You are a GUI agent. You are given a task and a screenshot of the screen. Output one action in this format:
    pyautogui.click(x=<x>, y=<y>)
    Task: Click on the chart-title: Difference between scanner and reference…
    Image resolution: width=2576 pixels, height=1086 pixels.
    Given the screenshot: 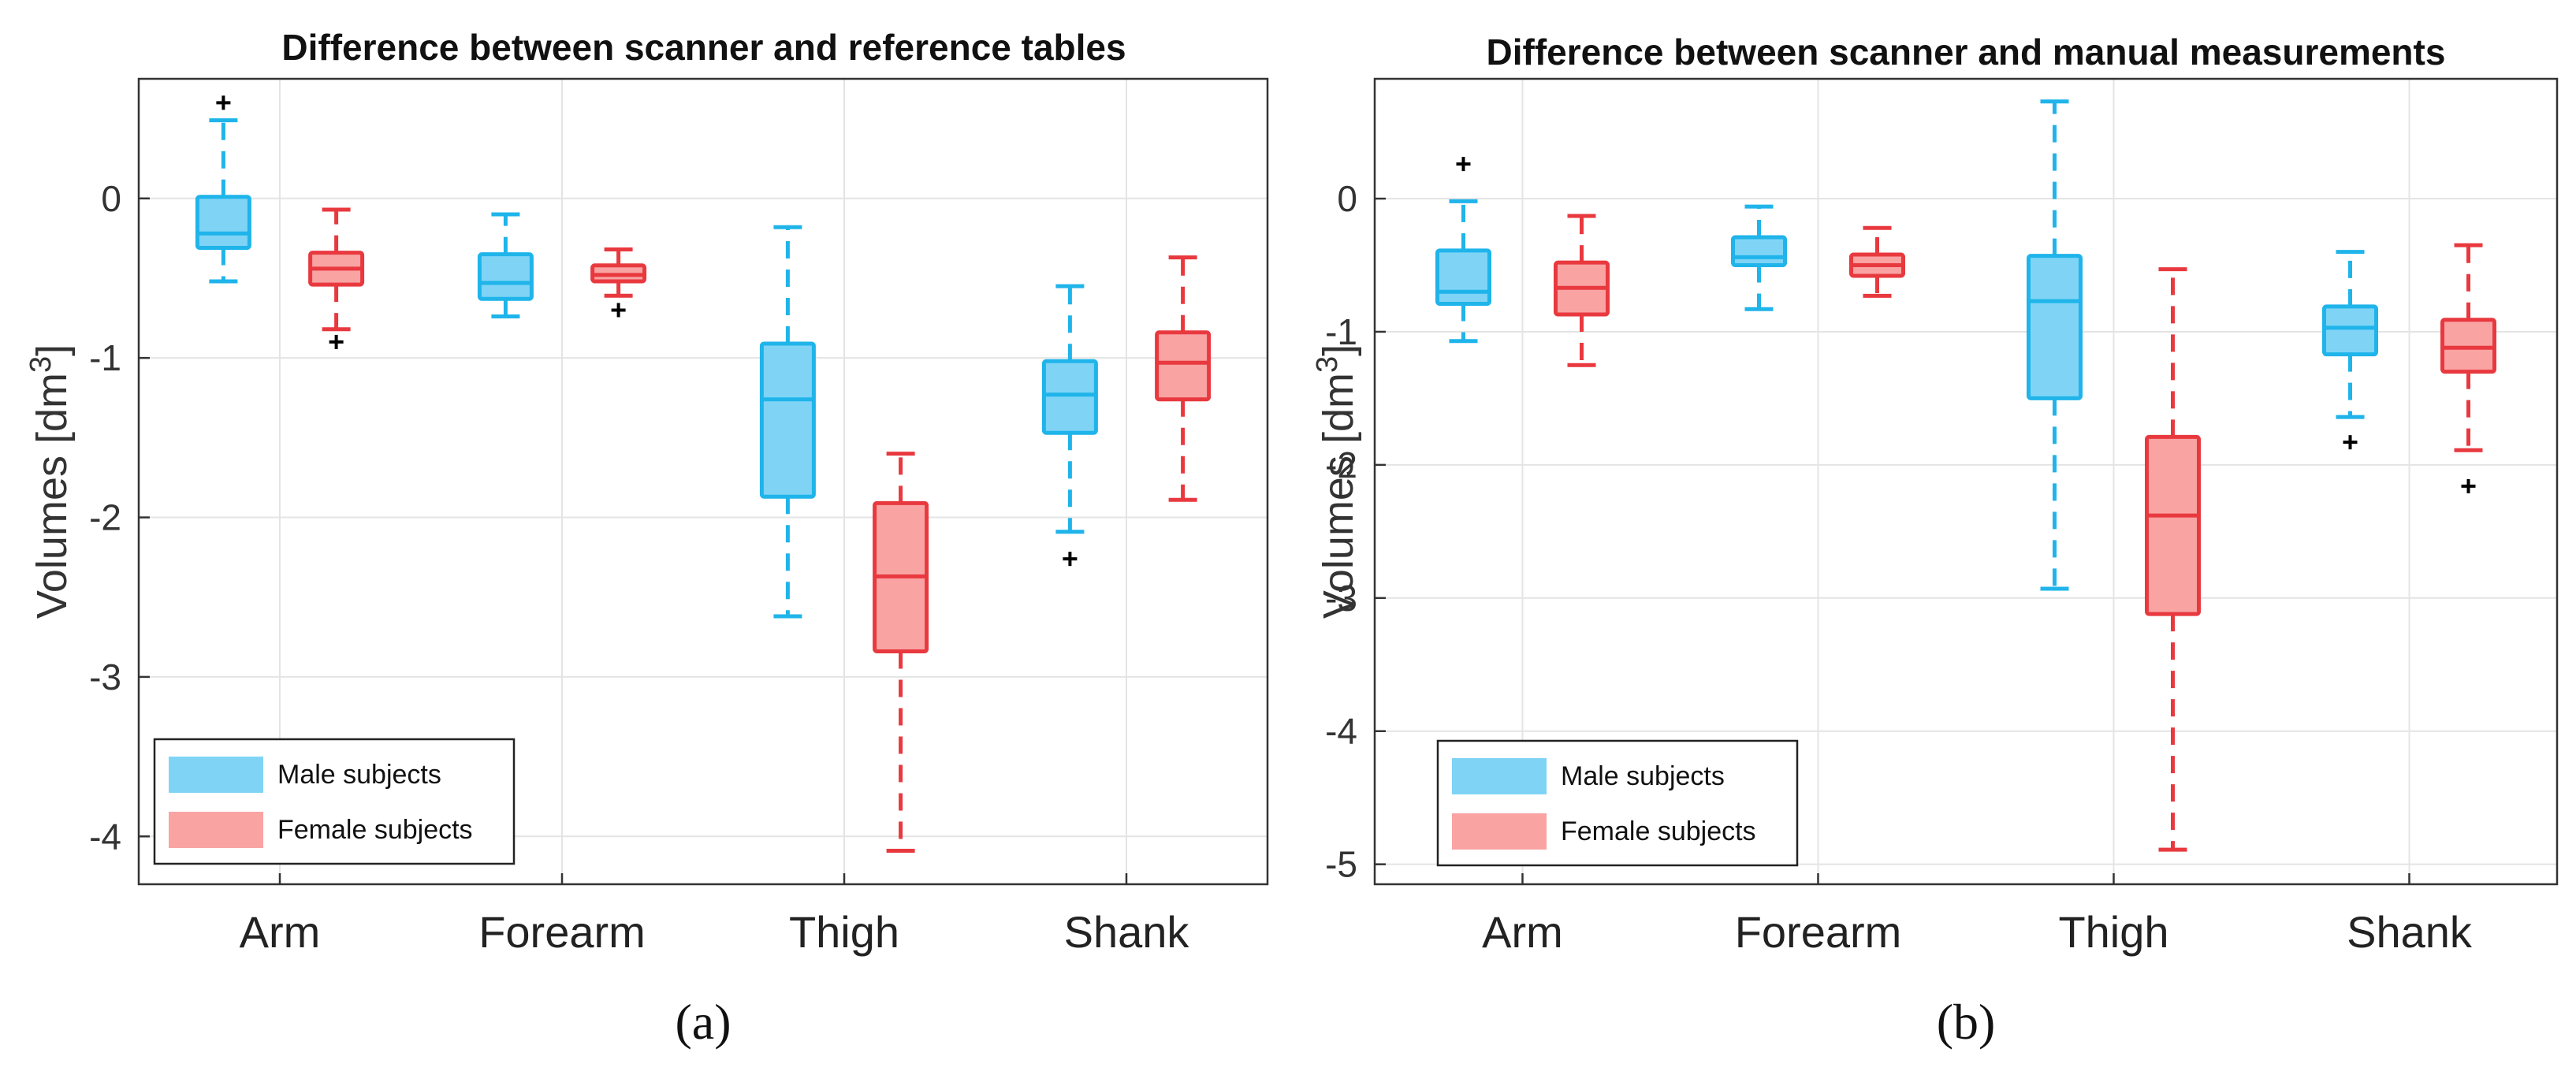 What is the action you would take?
    pyautogui.click(x=703, y=47)
    